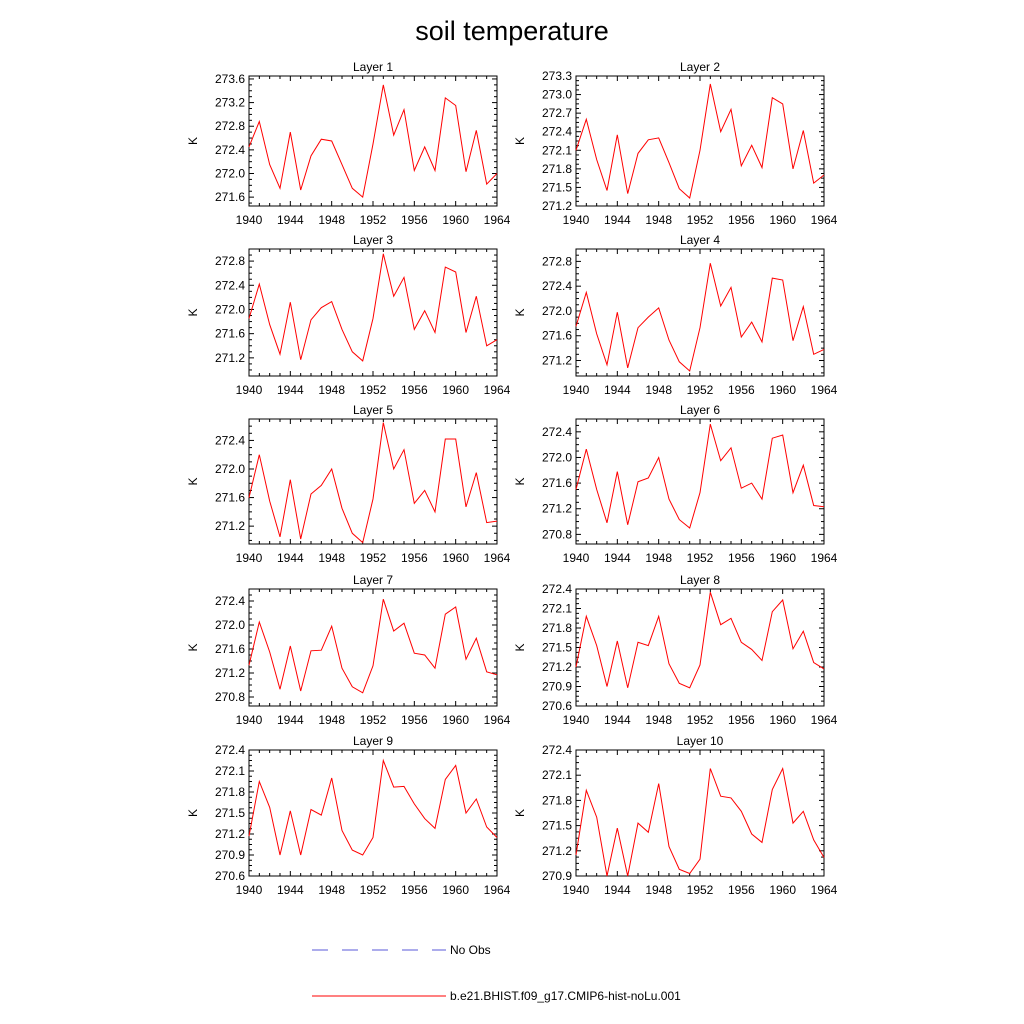  Describe the element at coordinates (557, 534) in the screenshot. I see `y-tick-label: 270.8` at that location.